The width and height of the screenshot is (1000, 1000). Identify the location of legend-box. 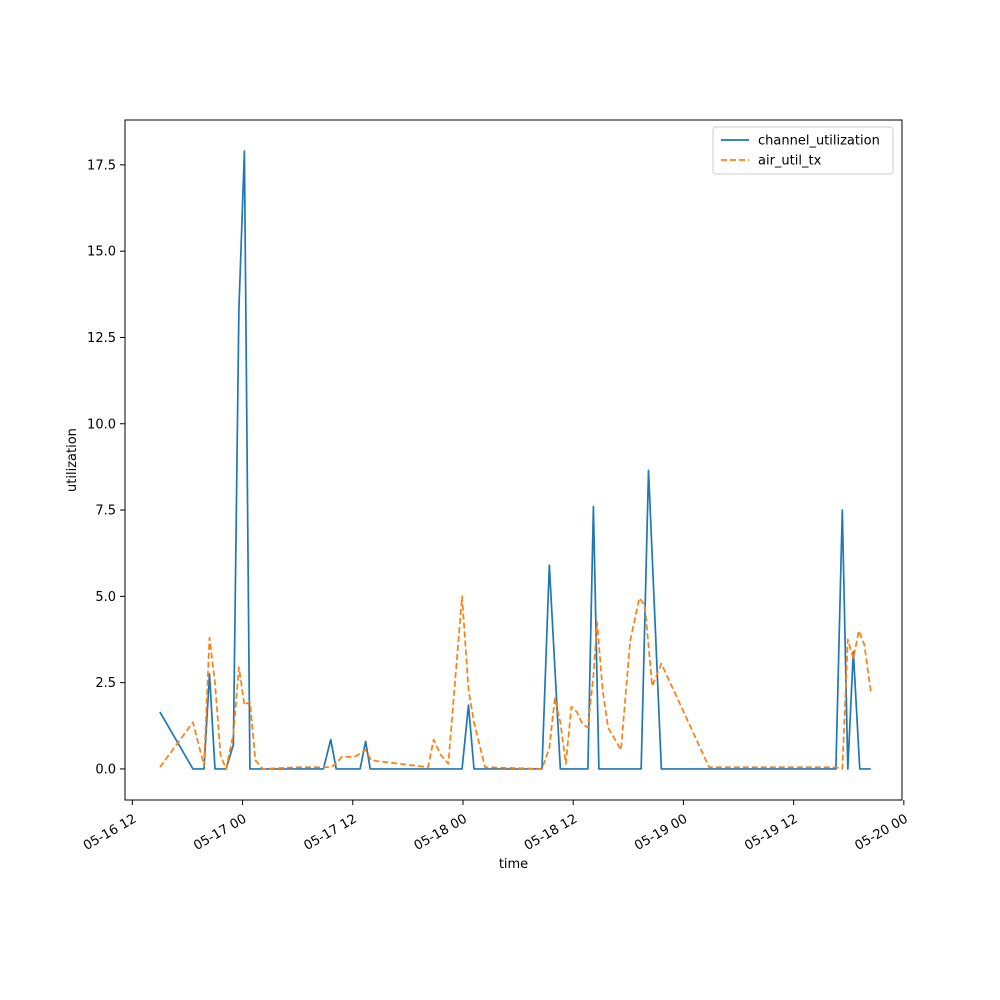
(803, 150).